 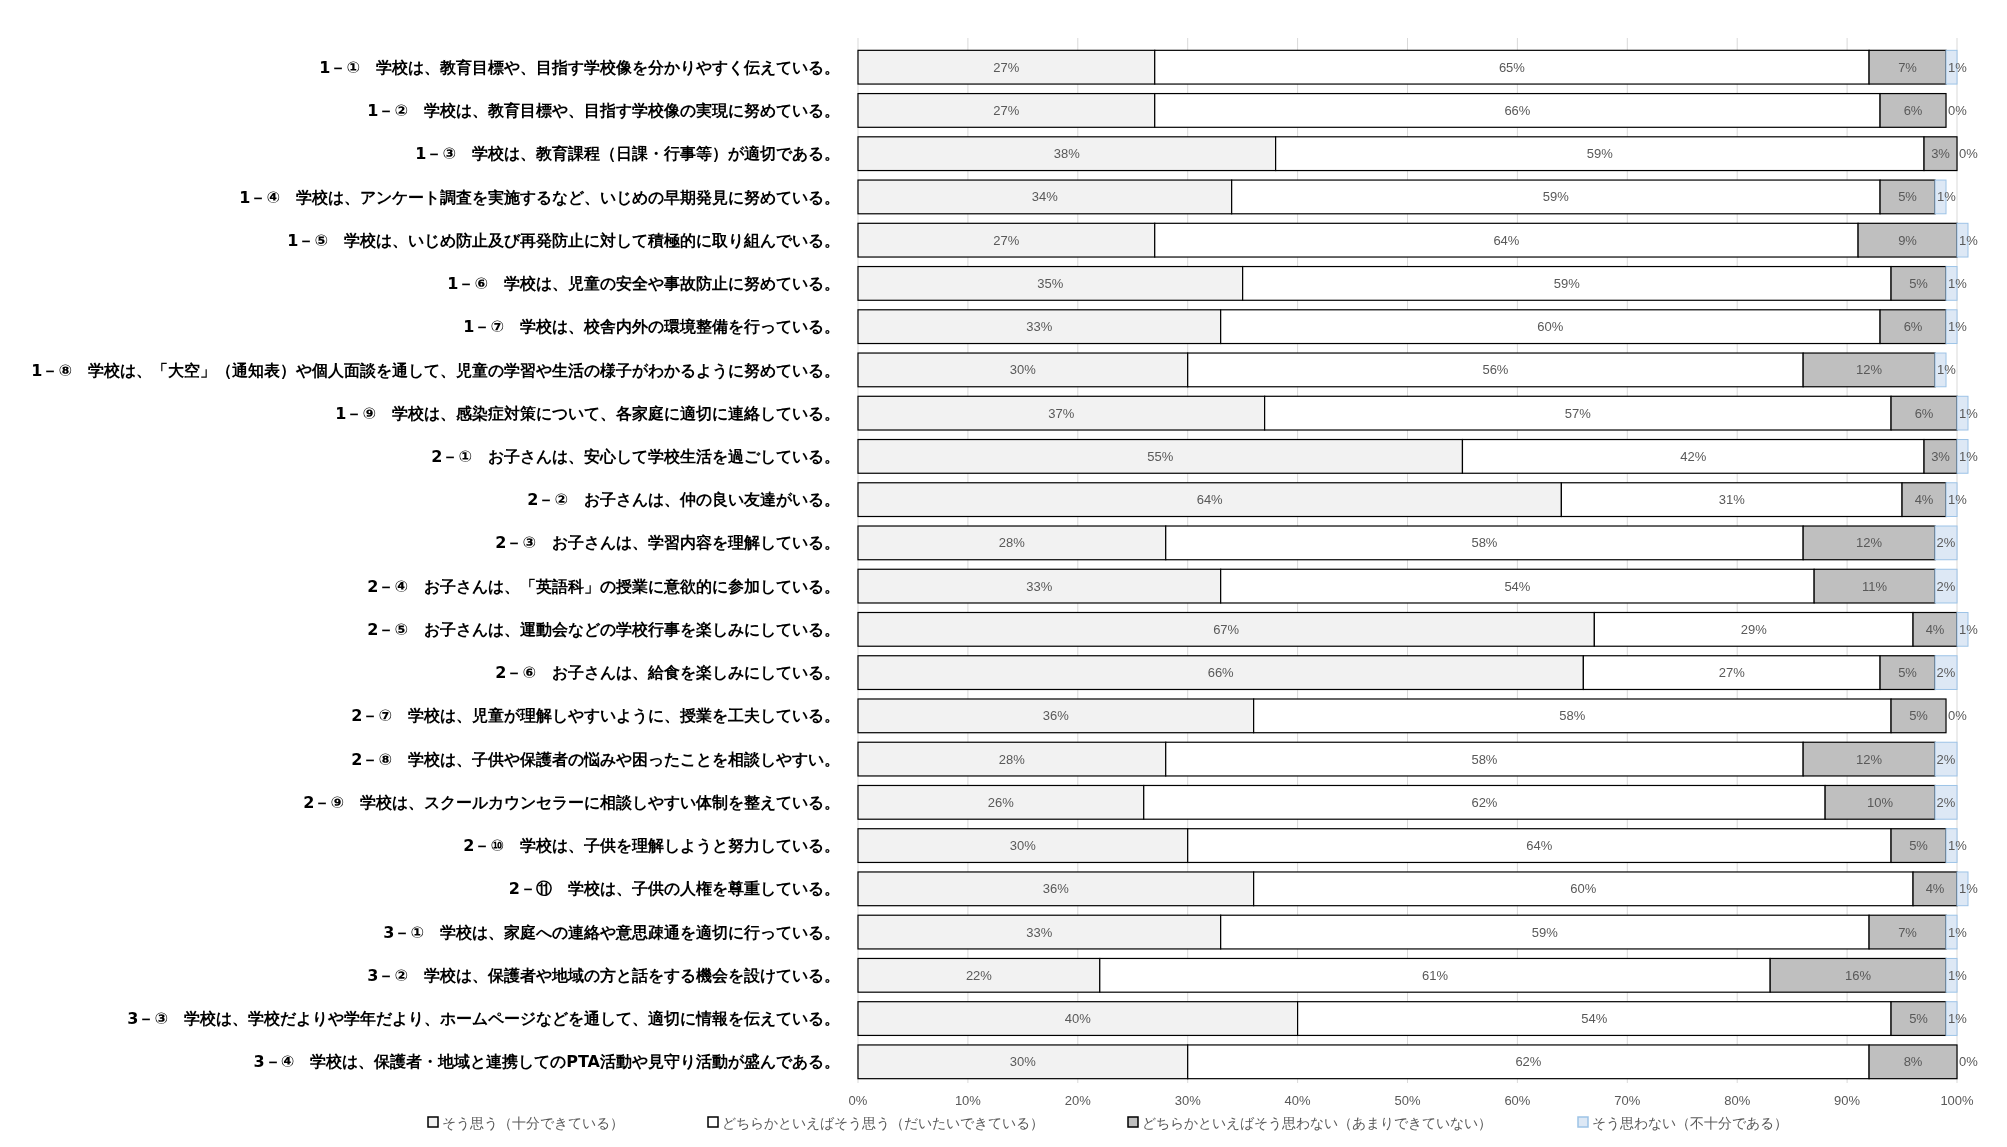 What do you see at coordinates (627, 154) in the screenshot?
I see `y-tick-label: 1－③ 学校は、教育課程（日課・行事等）が適切である。` at bounding box center [627, 154].